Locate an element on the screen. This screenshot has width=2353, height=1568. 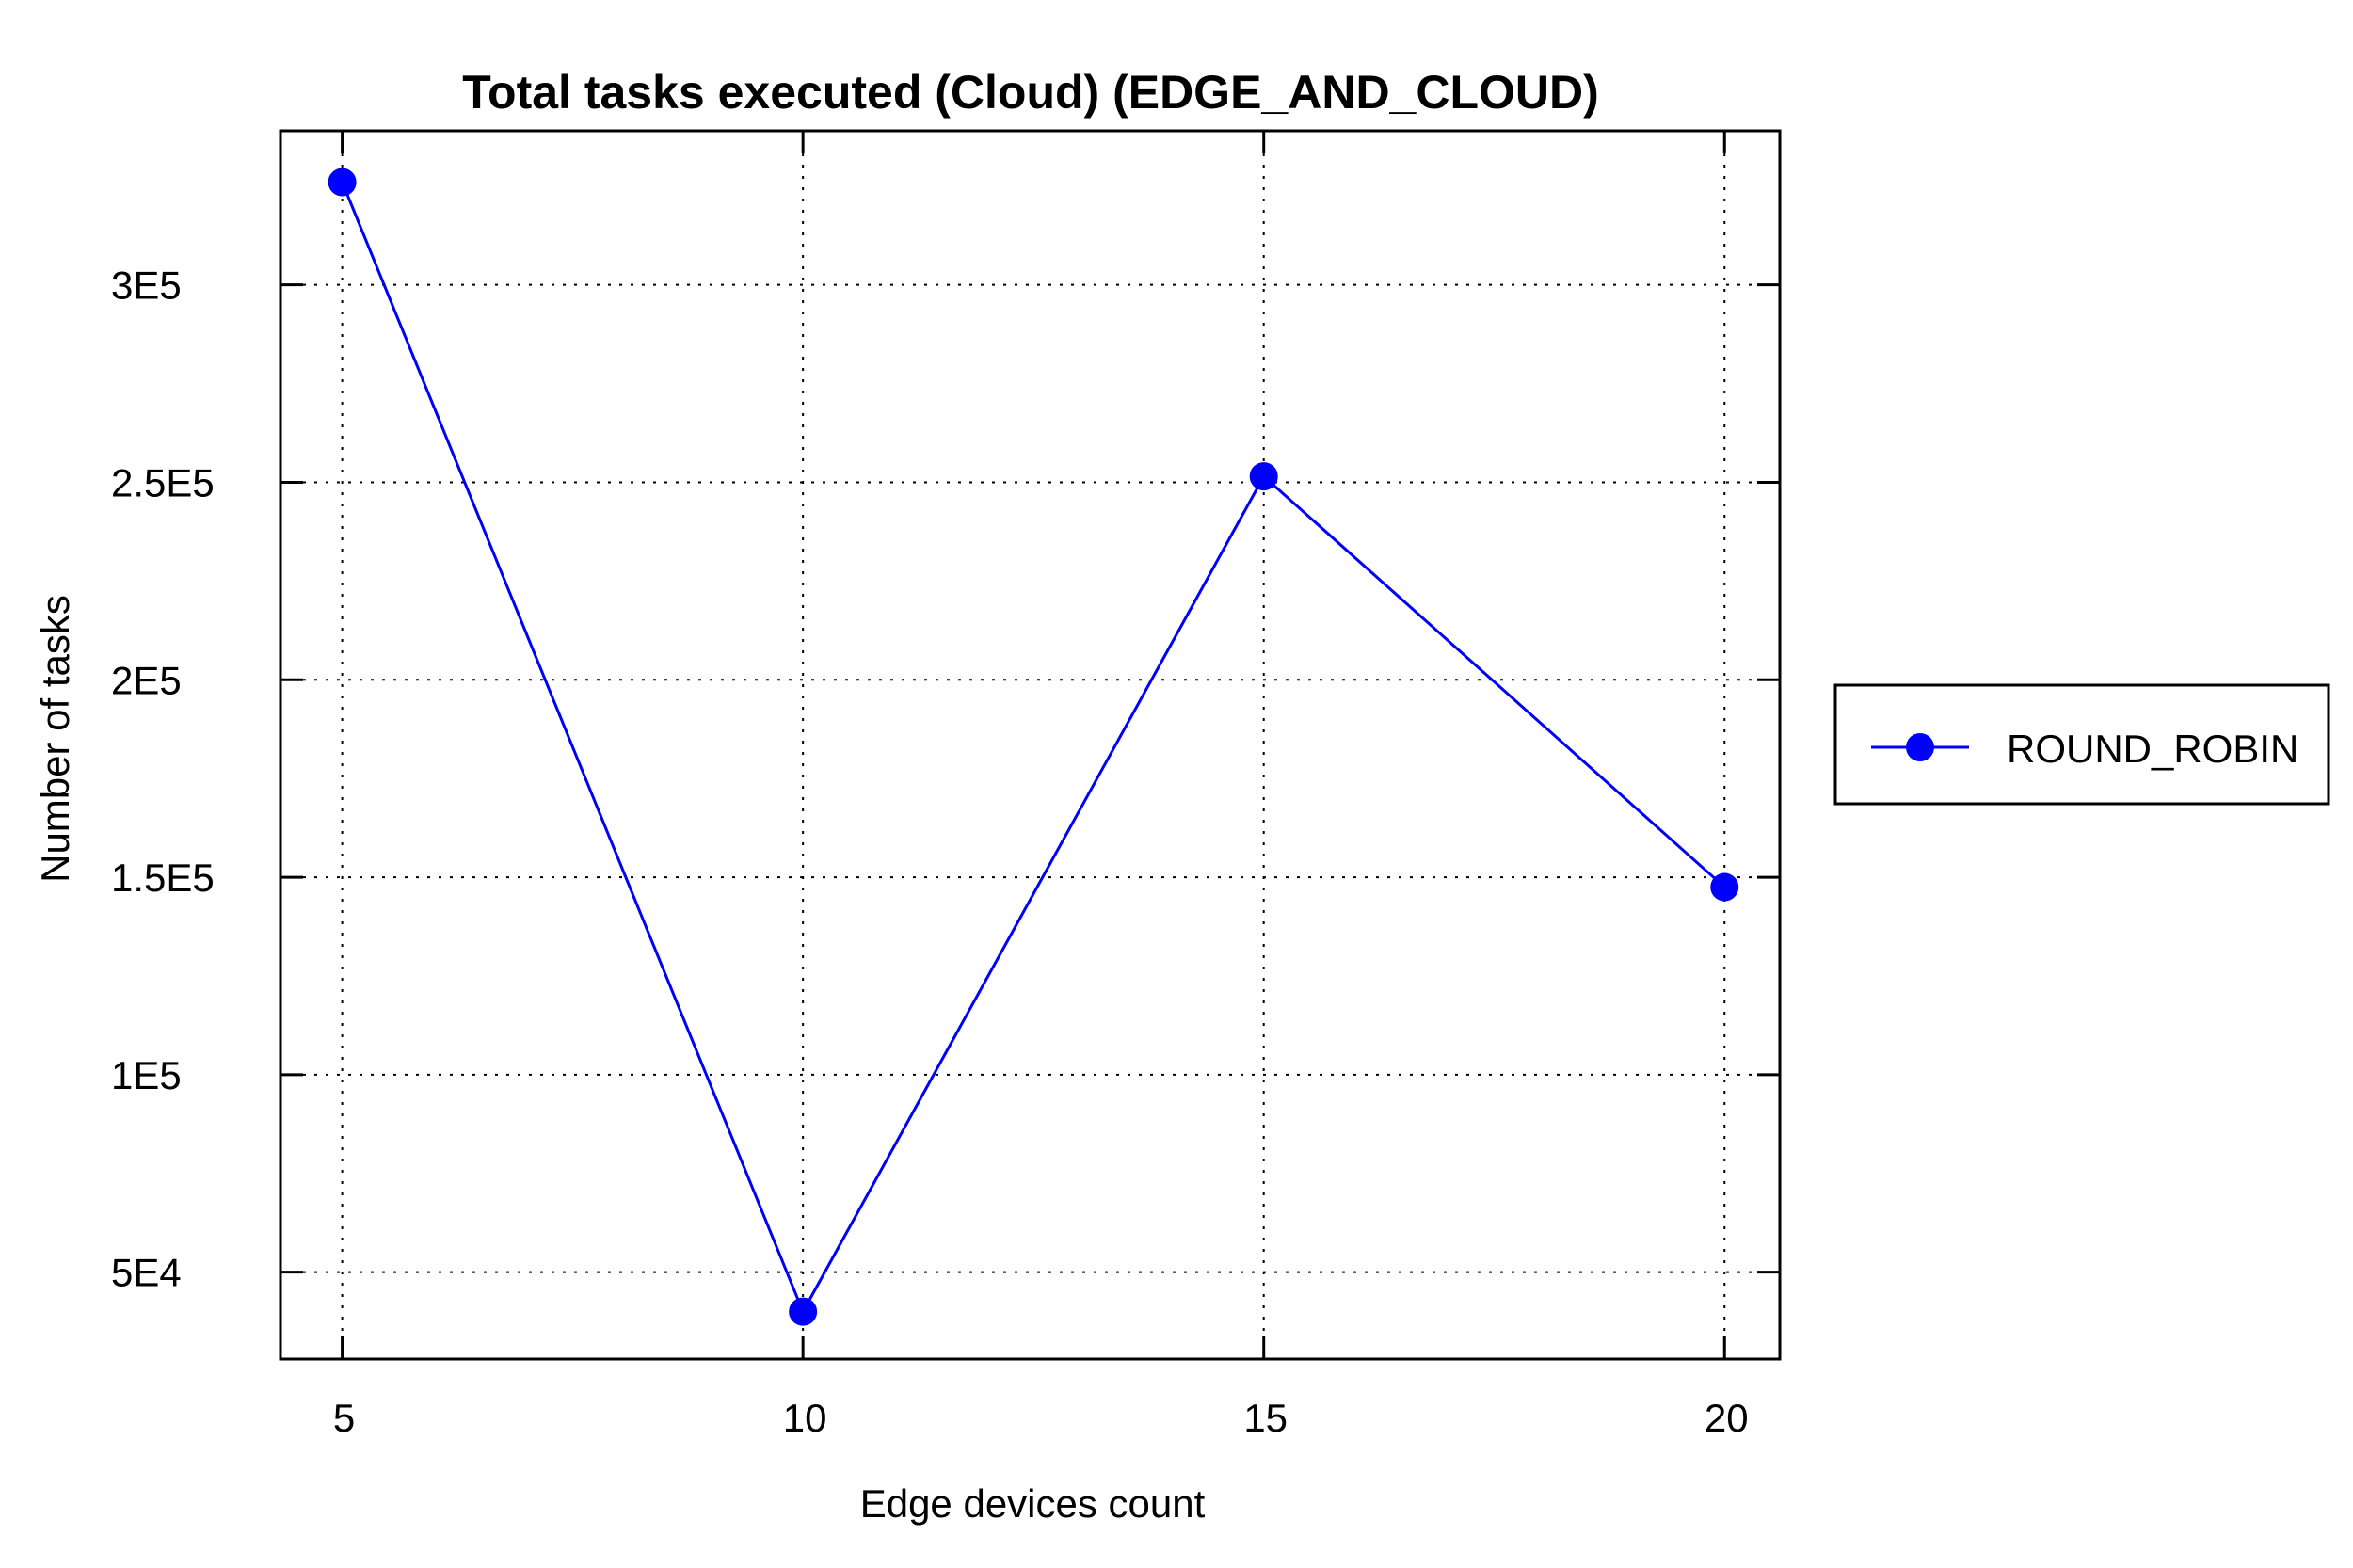
legend: ROUND_ROBIN is located at coordinates (2081, 744).